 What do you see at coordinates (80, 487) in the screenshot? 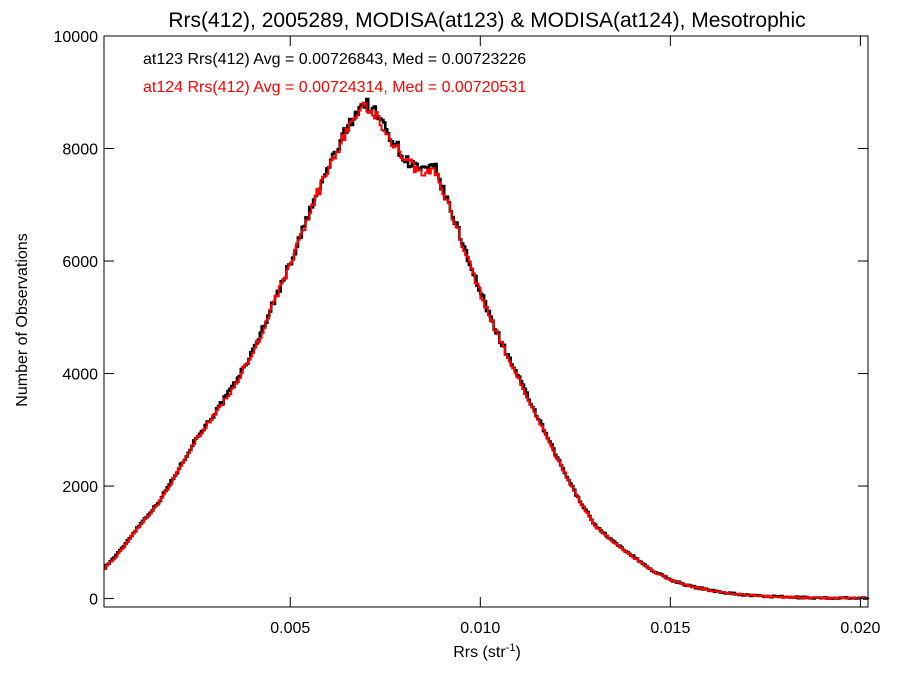
I see `y-tick-label: 2000` at bounding box center [80, 487].